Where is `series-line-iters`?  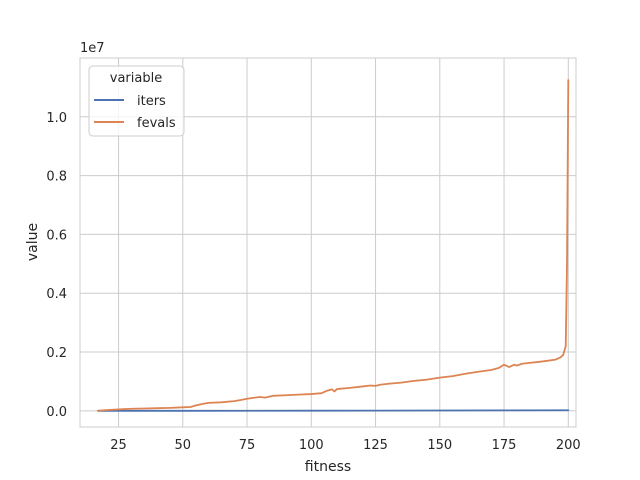 series-line-iters is located at coordinates (333, 410).